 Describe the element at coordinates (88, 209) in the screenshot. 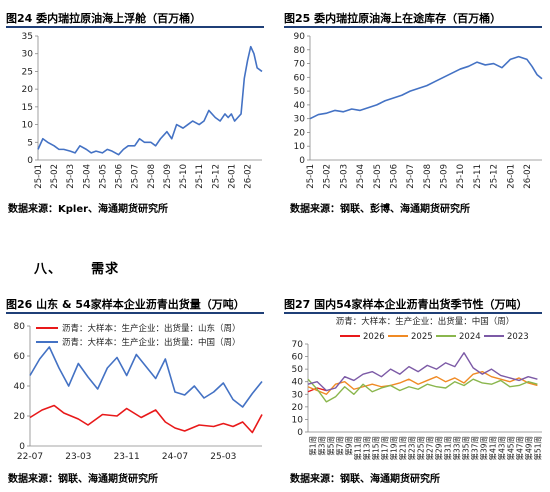

I see `fig24-source: 数据来源：Kpler、海通期货研究所` at that location.